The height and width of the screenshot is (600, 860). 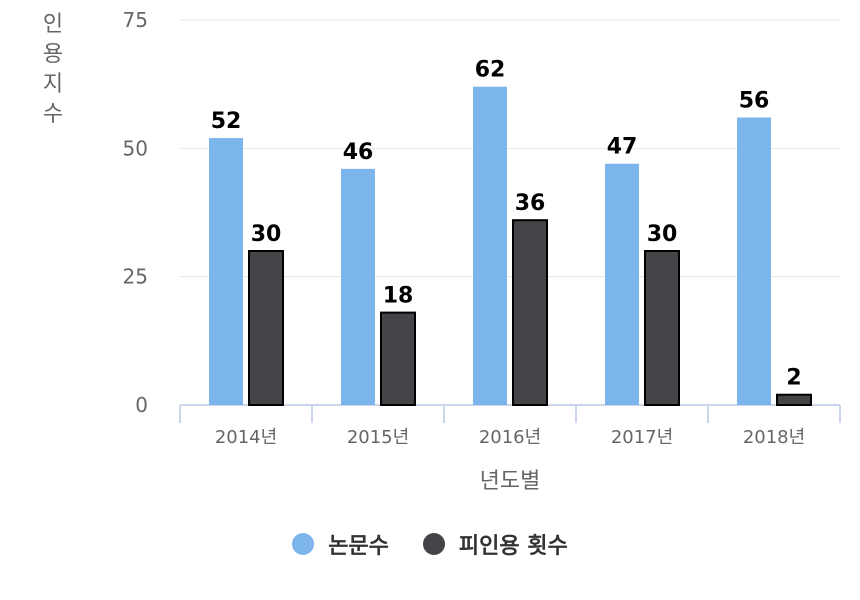 I want to click on data-label: 18, so click(x=398, y=296).